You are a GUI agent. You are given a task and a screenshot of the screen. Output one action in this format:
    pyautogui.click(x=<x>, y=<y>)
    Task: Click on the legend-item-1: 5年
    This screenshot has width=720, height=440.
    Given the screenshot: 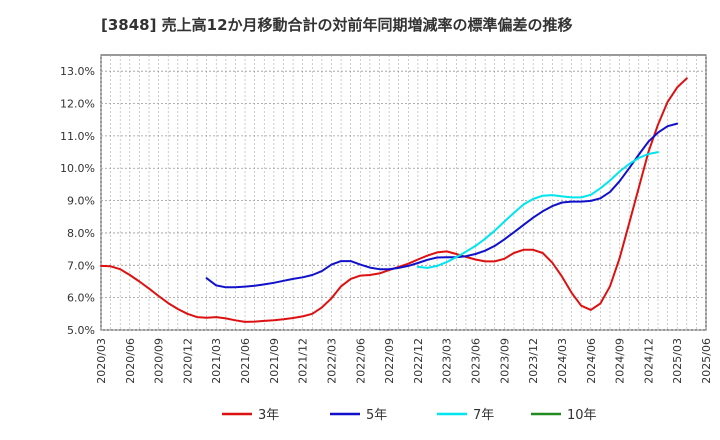 What is the action you would take?
    pyautogui.click(x=358, y=415)
    